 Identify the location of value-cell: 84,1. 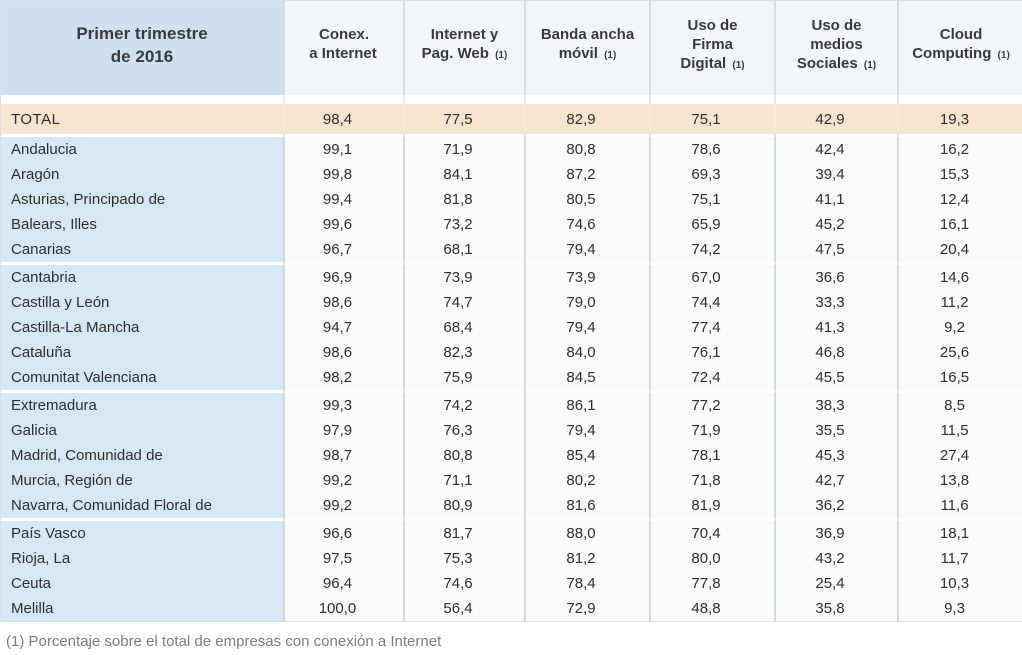
(464, 174).